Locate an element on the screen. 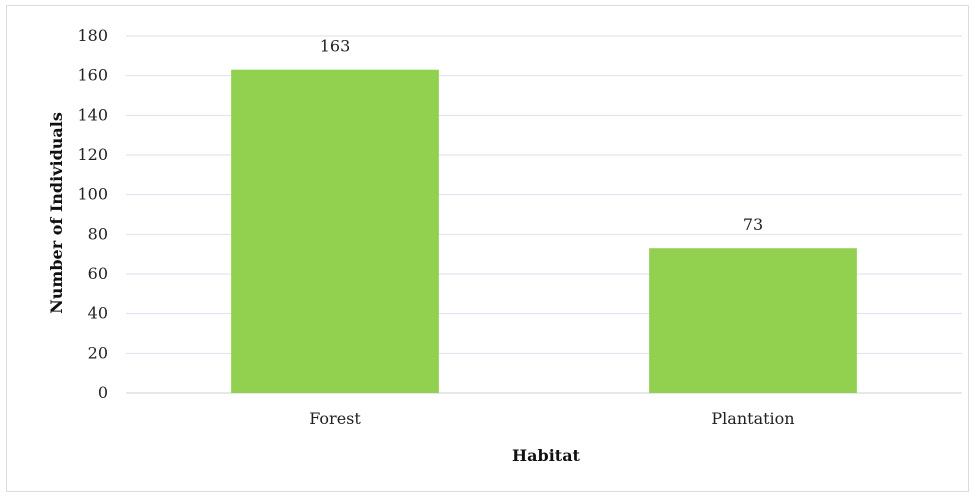  y-tick-label: 180 is located at coordinates (92, 35).